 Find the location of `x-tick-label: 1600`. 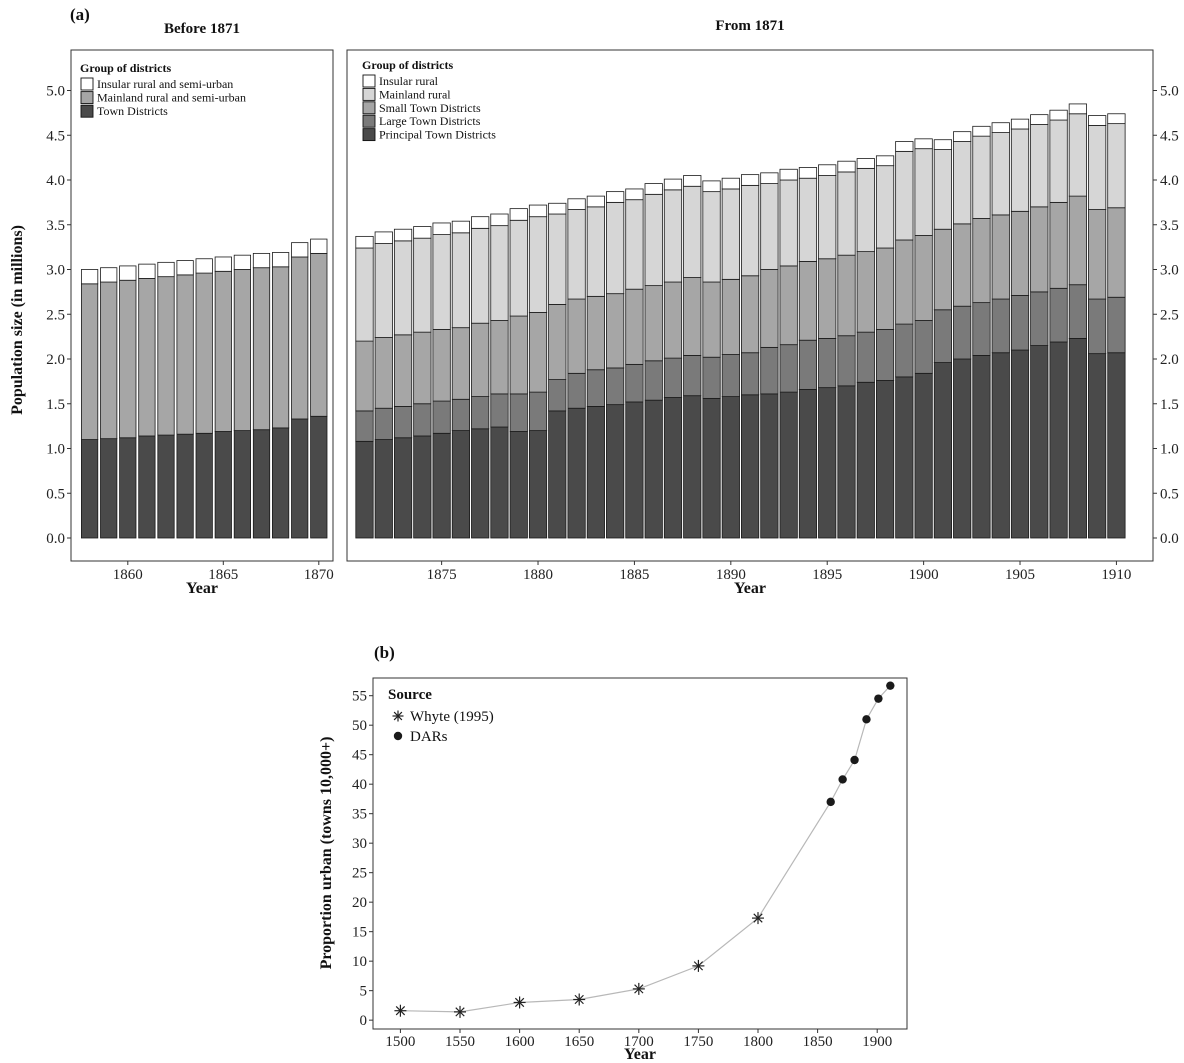

x-tick-label: 1600 is located at coordinates (520, 1042).